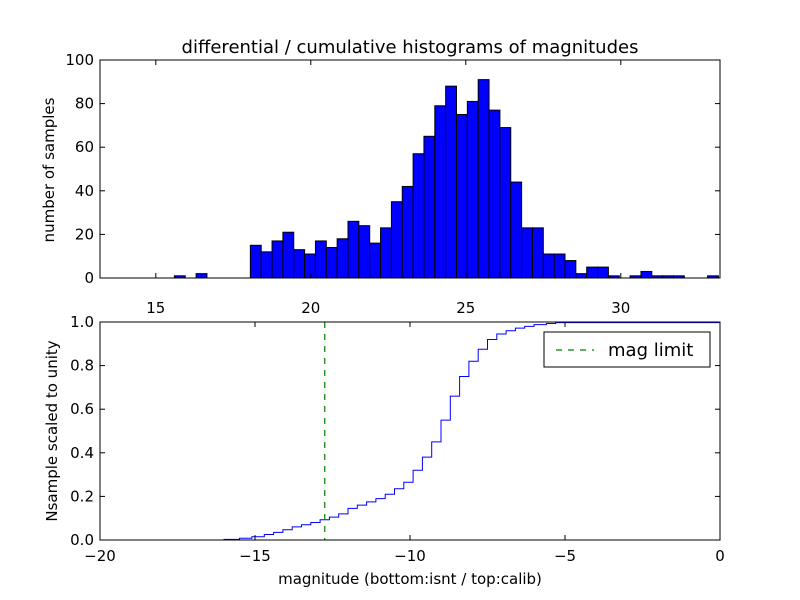  What do you see at coordinates (82, 322) in the screenshot?
I see `bottom-y-tick-label: 1.0` at bounding box center [82, 322].